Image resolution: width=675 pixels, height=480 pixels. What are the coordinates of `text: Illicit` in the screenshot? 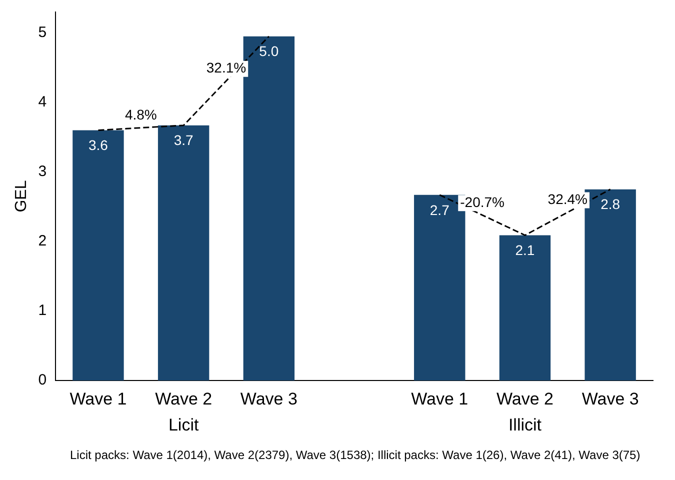 It's located at (525, 424).